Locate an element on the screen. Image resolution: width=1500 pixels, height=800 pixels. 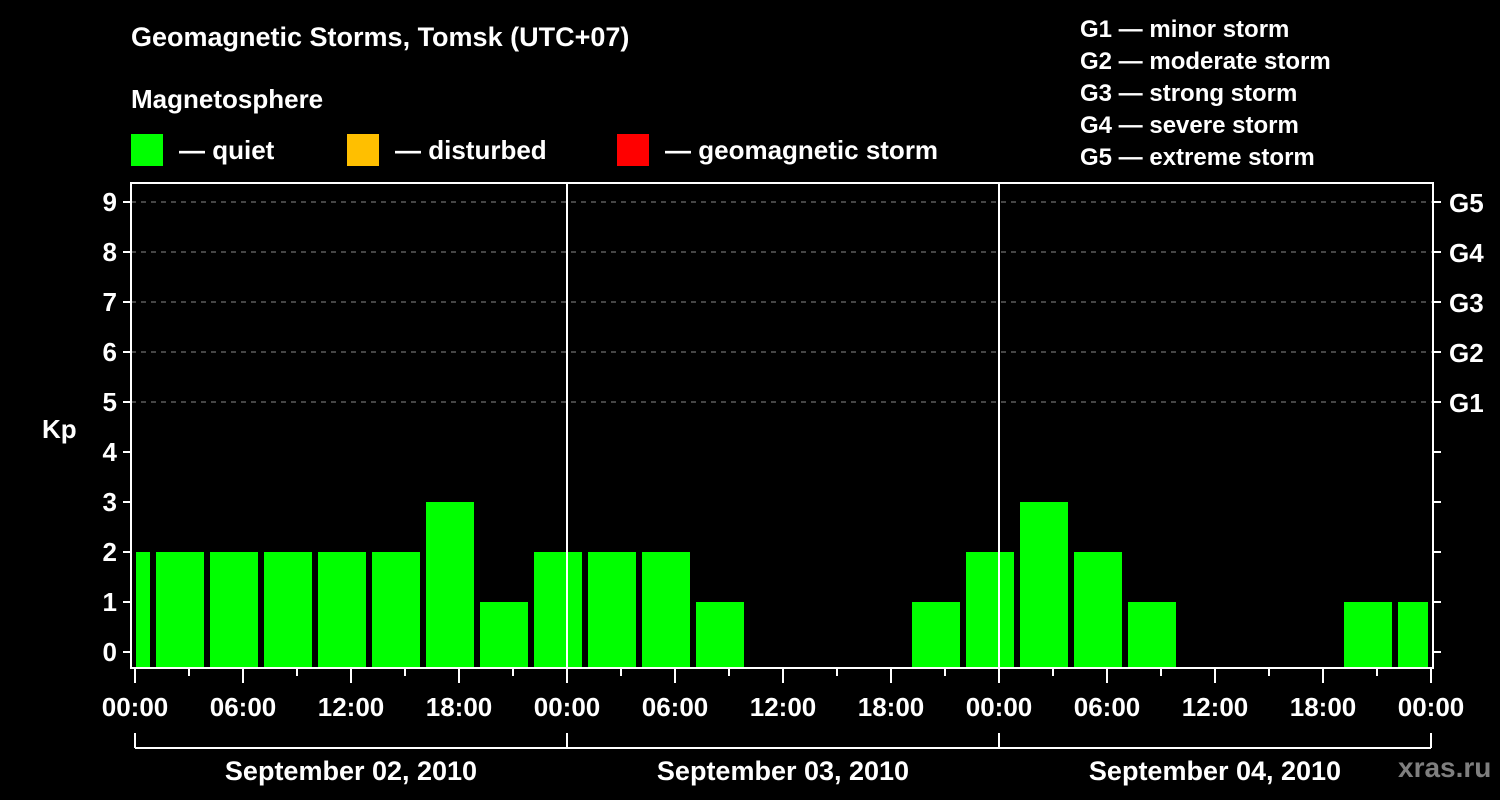
y-tick-label: 2 is located at coordinates (110, 552).